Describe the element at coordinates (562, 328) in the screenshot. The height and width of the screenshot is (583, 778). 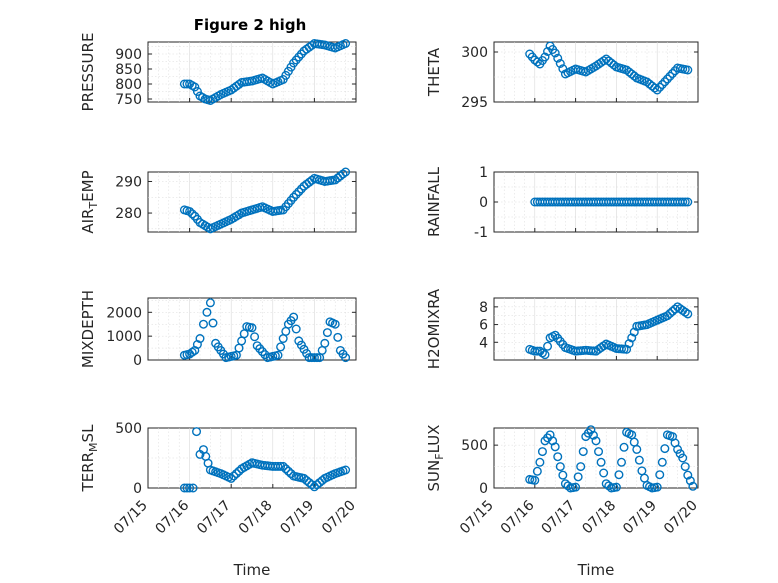
I see `subplot-6: 46 8 H2OMIXRA` at that location.